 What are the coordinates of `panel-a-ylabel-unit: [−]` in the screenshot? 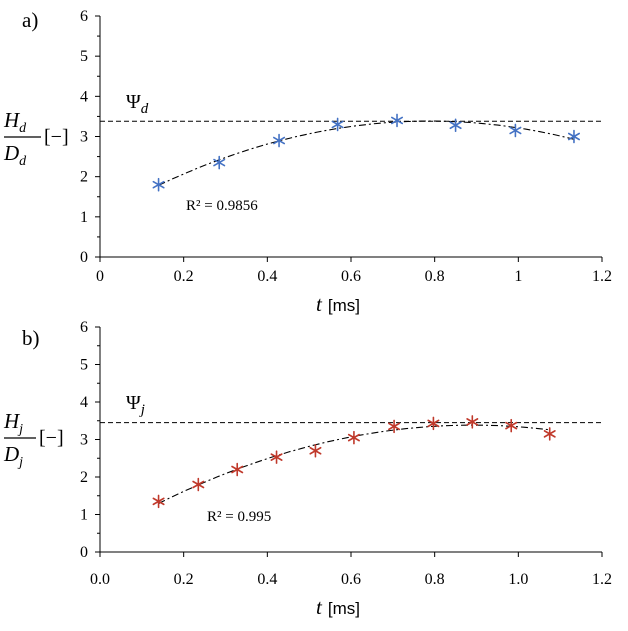 It's located at (56, 137).